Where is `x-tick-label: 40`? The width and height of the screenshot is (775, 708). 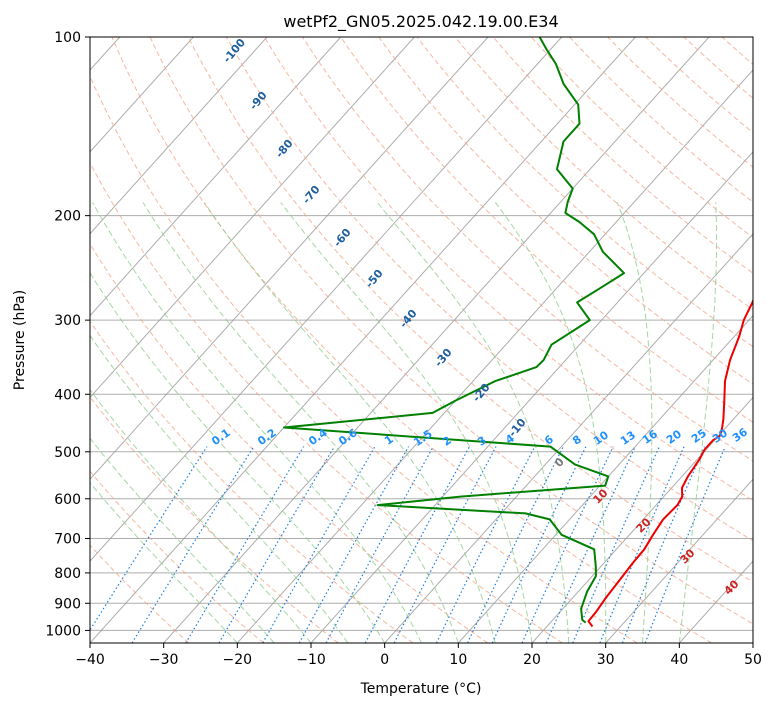
x-tick-label: 40 is located at coordinates (679, 660).